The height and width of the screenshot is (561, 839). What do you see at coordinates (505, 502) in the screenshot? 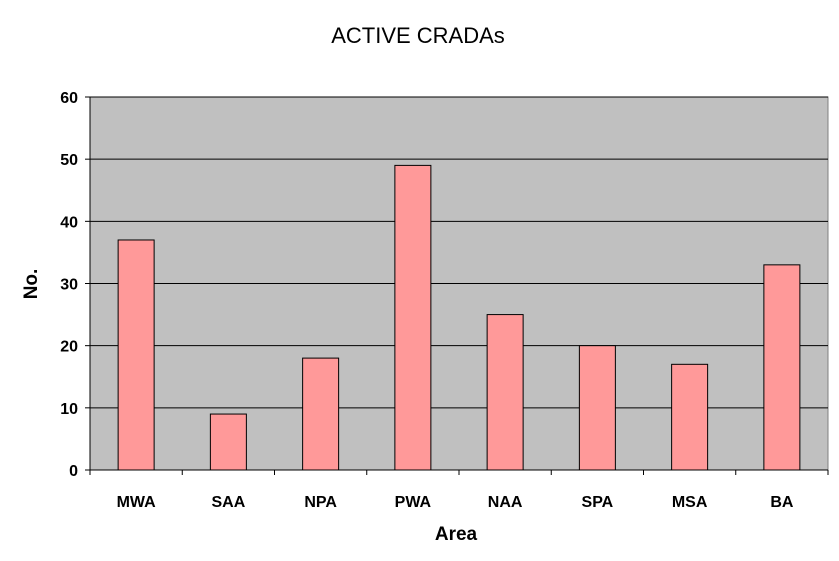
I see `x-tick-label: NAA` at bounding box center [505, 502].